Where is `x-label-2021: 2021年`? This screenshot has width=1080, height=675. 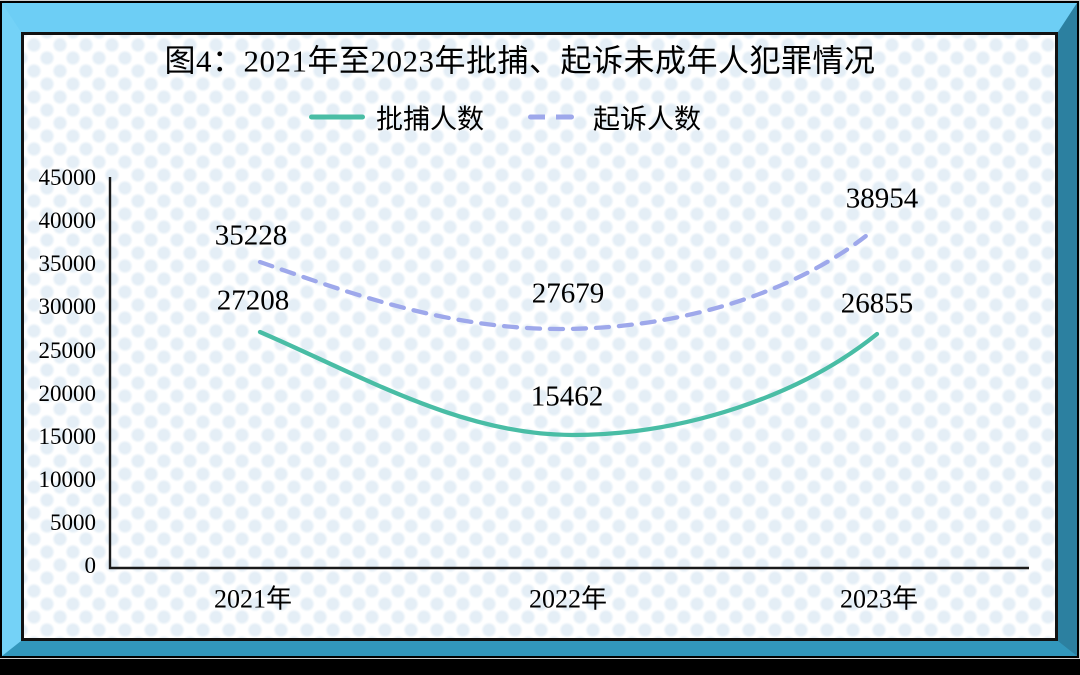
x-label-2021: 2021年 is located at coordinates (253, 599).